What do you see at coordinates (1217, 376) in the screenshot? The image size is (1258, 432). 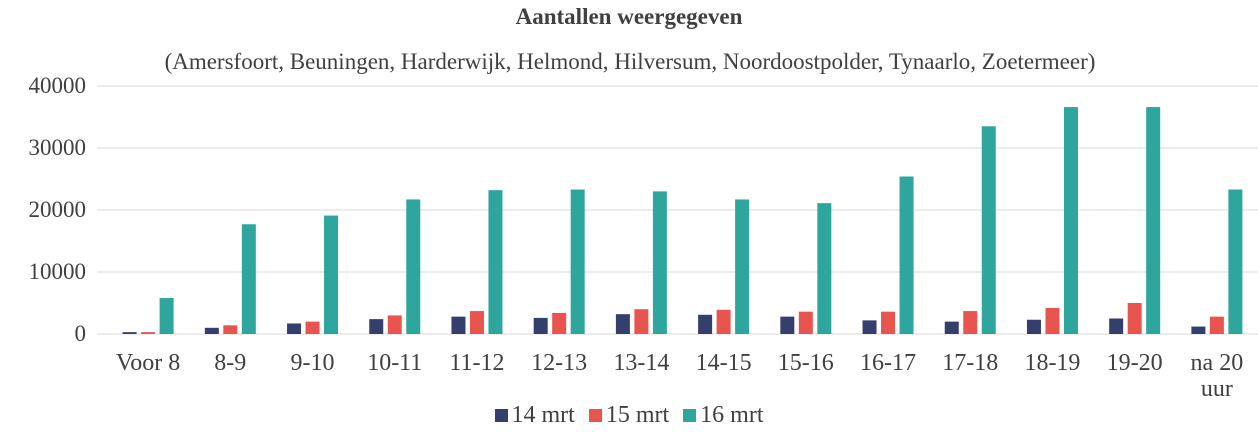 I see `x-tick-label: na 20 uur` at bounding box center [1217, 376].